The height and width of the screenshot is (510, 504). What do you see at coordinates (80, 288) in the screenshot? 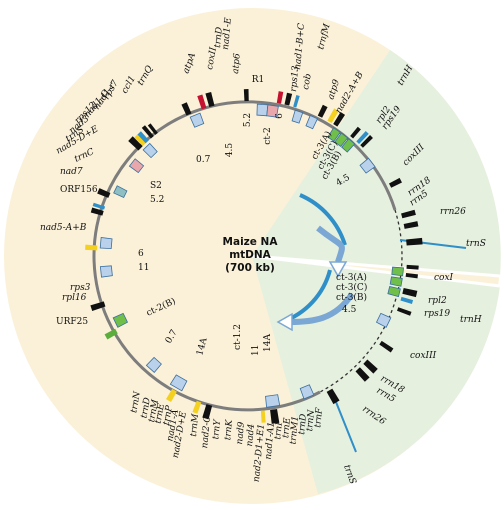
I see `gene-label: rps3` at bounding box center [80, 288].